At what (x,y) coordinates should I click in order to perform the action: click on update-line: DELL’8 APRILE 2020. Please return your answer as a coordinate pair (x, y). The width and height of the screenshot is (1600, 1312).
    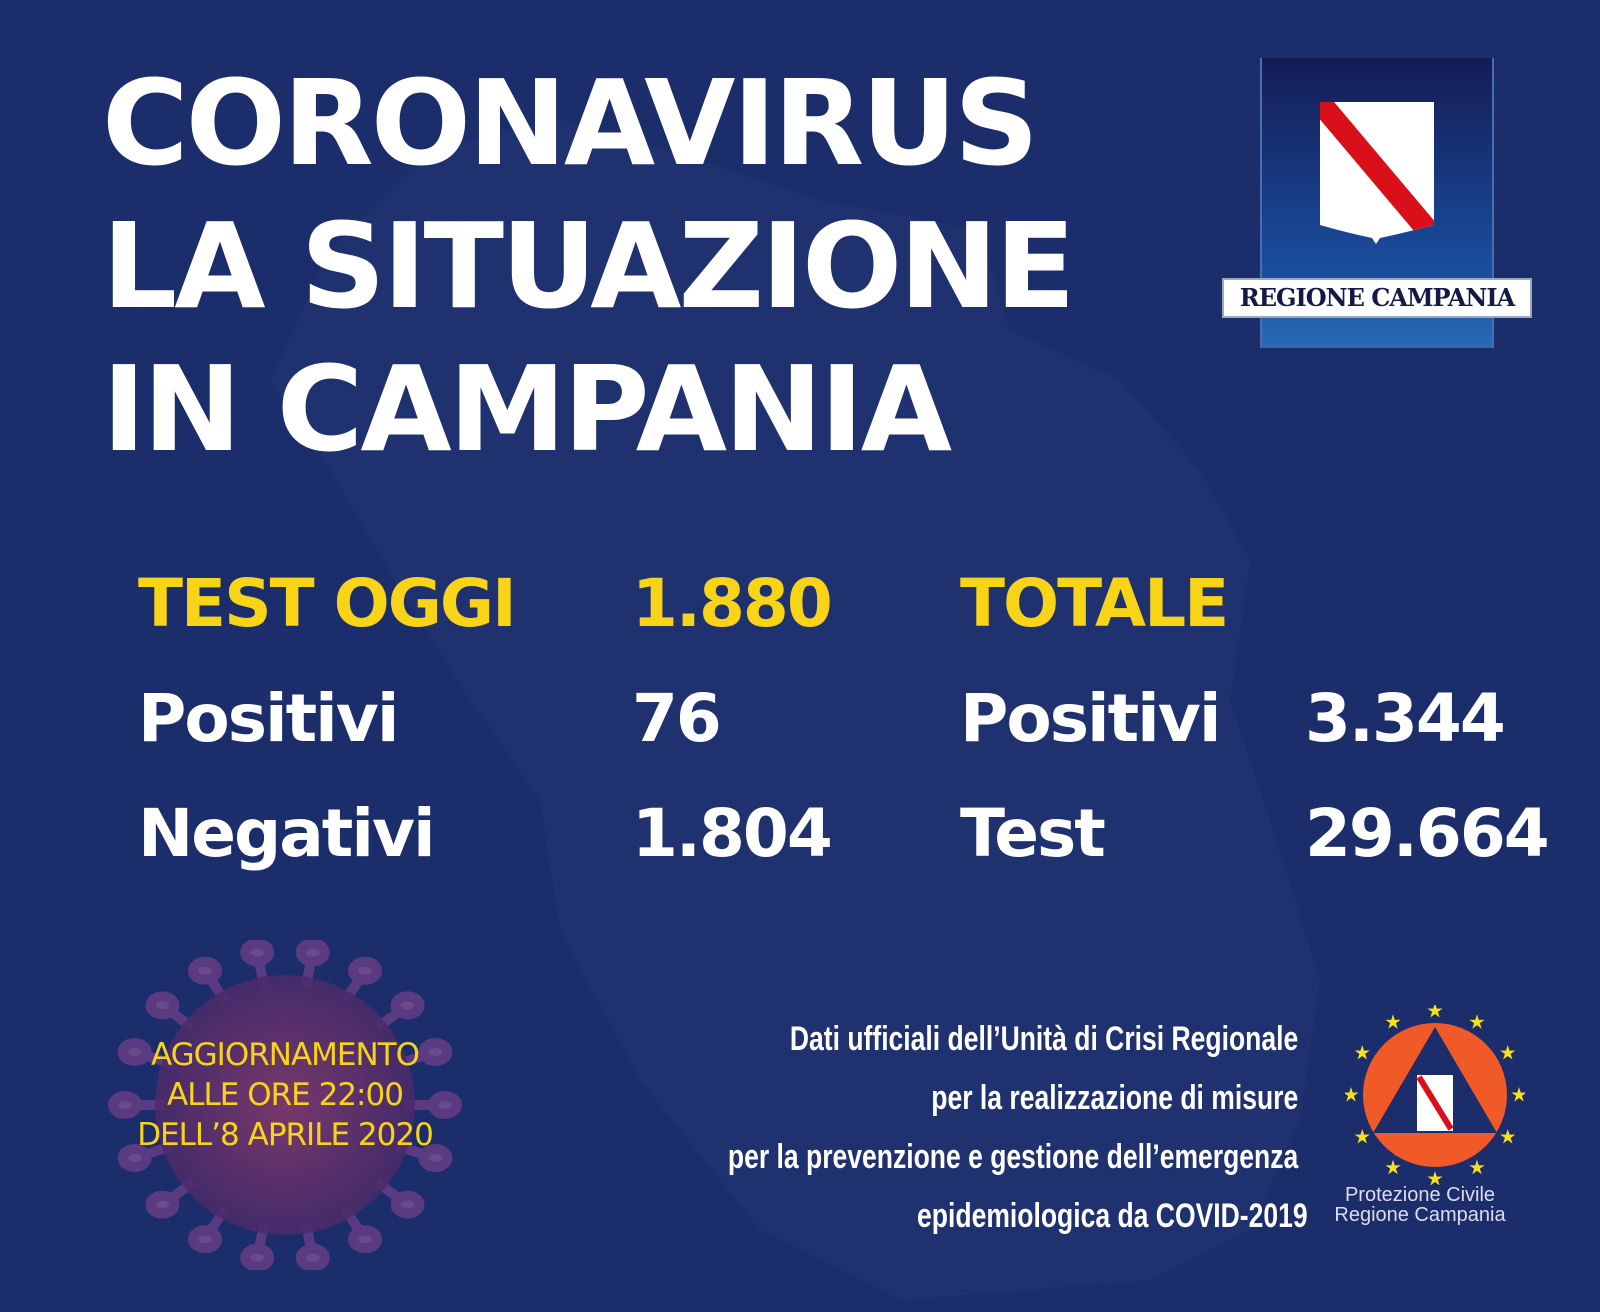
    Looking at the image, I should click on (285, 1135).